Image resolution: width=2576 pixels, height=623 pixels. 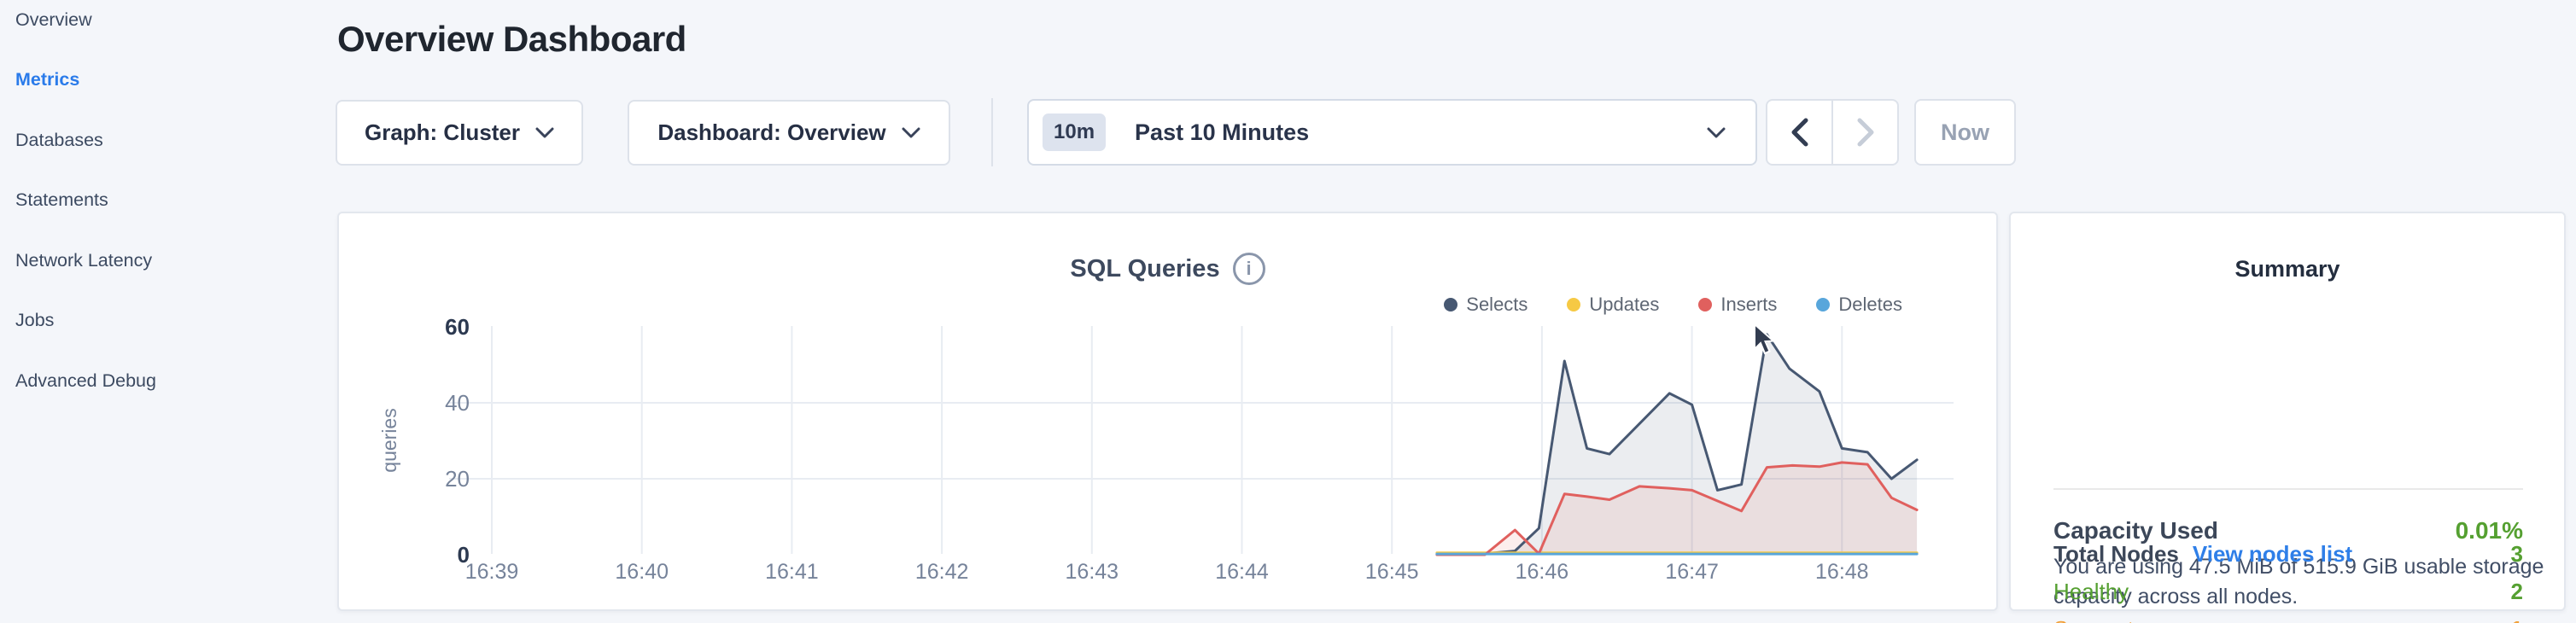 What do you see at coordinates (1497, 304) in the screenshot?
I see `legend-label: Selects` at bounding box center [1497, 304].